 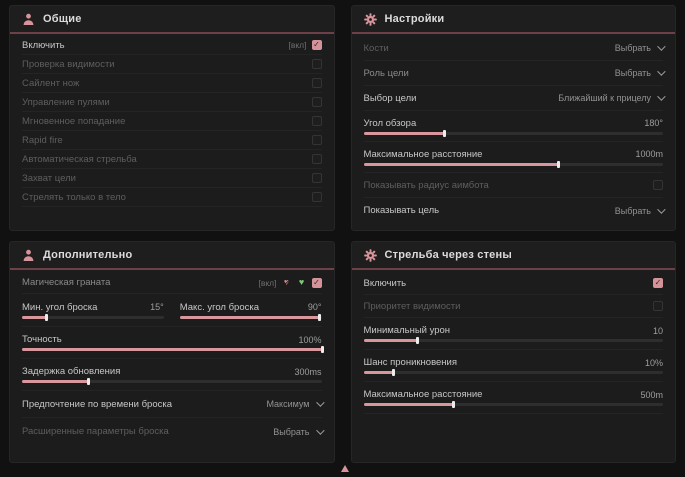 I want to click on update-delay-slider-row: Задержка обновления 300ms, so click(x=172, y=375).